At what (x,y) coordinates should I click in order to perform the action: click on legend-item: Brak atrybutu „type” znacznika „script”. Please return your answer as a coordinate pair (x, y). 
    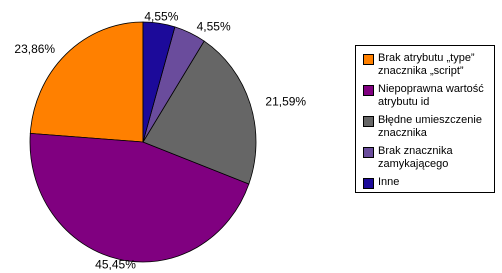
    Looking at the image, I should click on (426, 65).